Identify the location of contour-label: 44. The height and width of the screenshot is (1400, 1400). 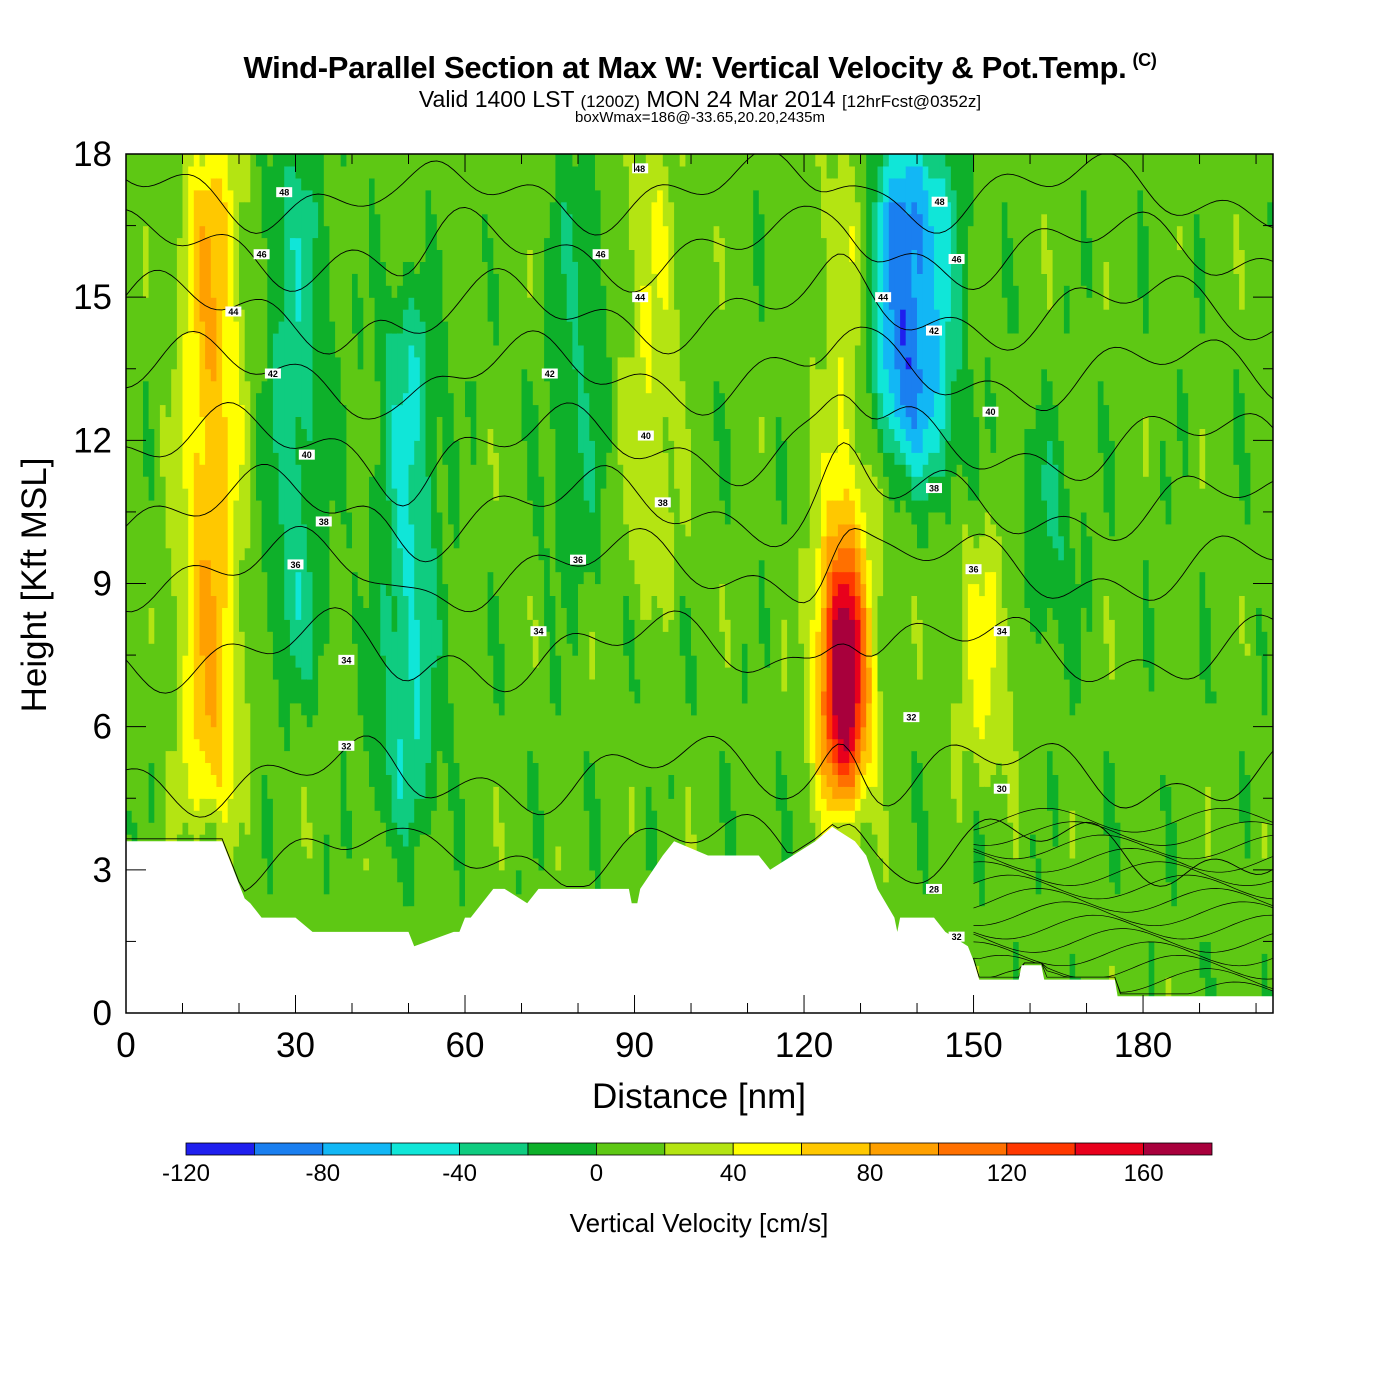
(233, 311).